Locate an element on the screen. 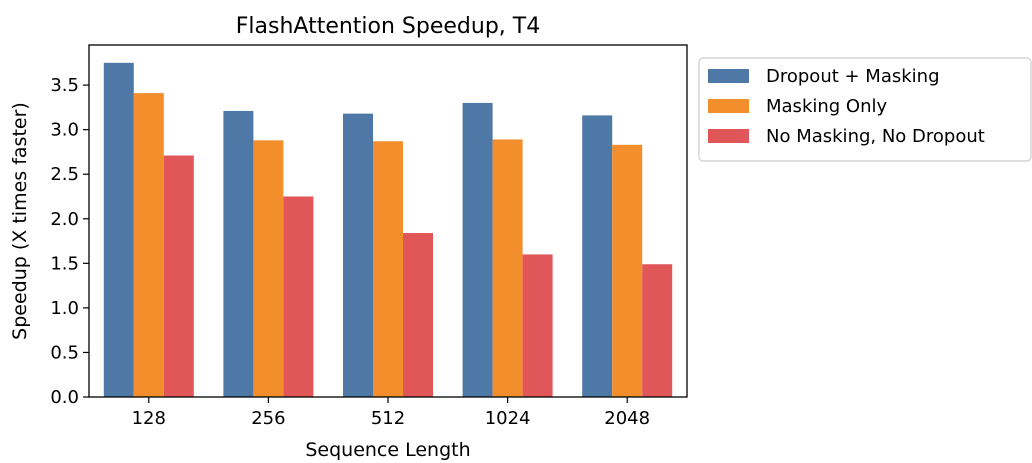 This screenshot has width=1032, height=463. x-tick-label: 512 is located at coordinates (388, 418).